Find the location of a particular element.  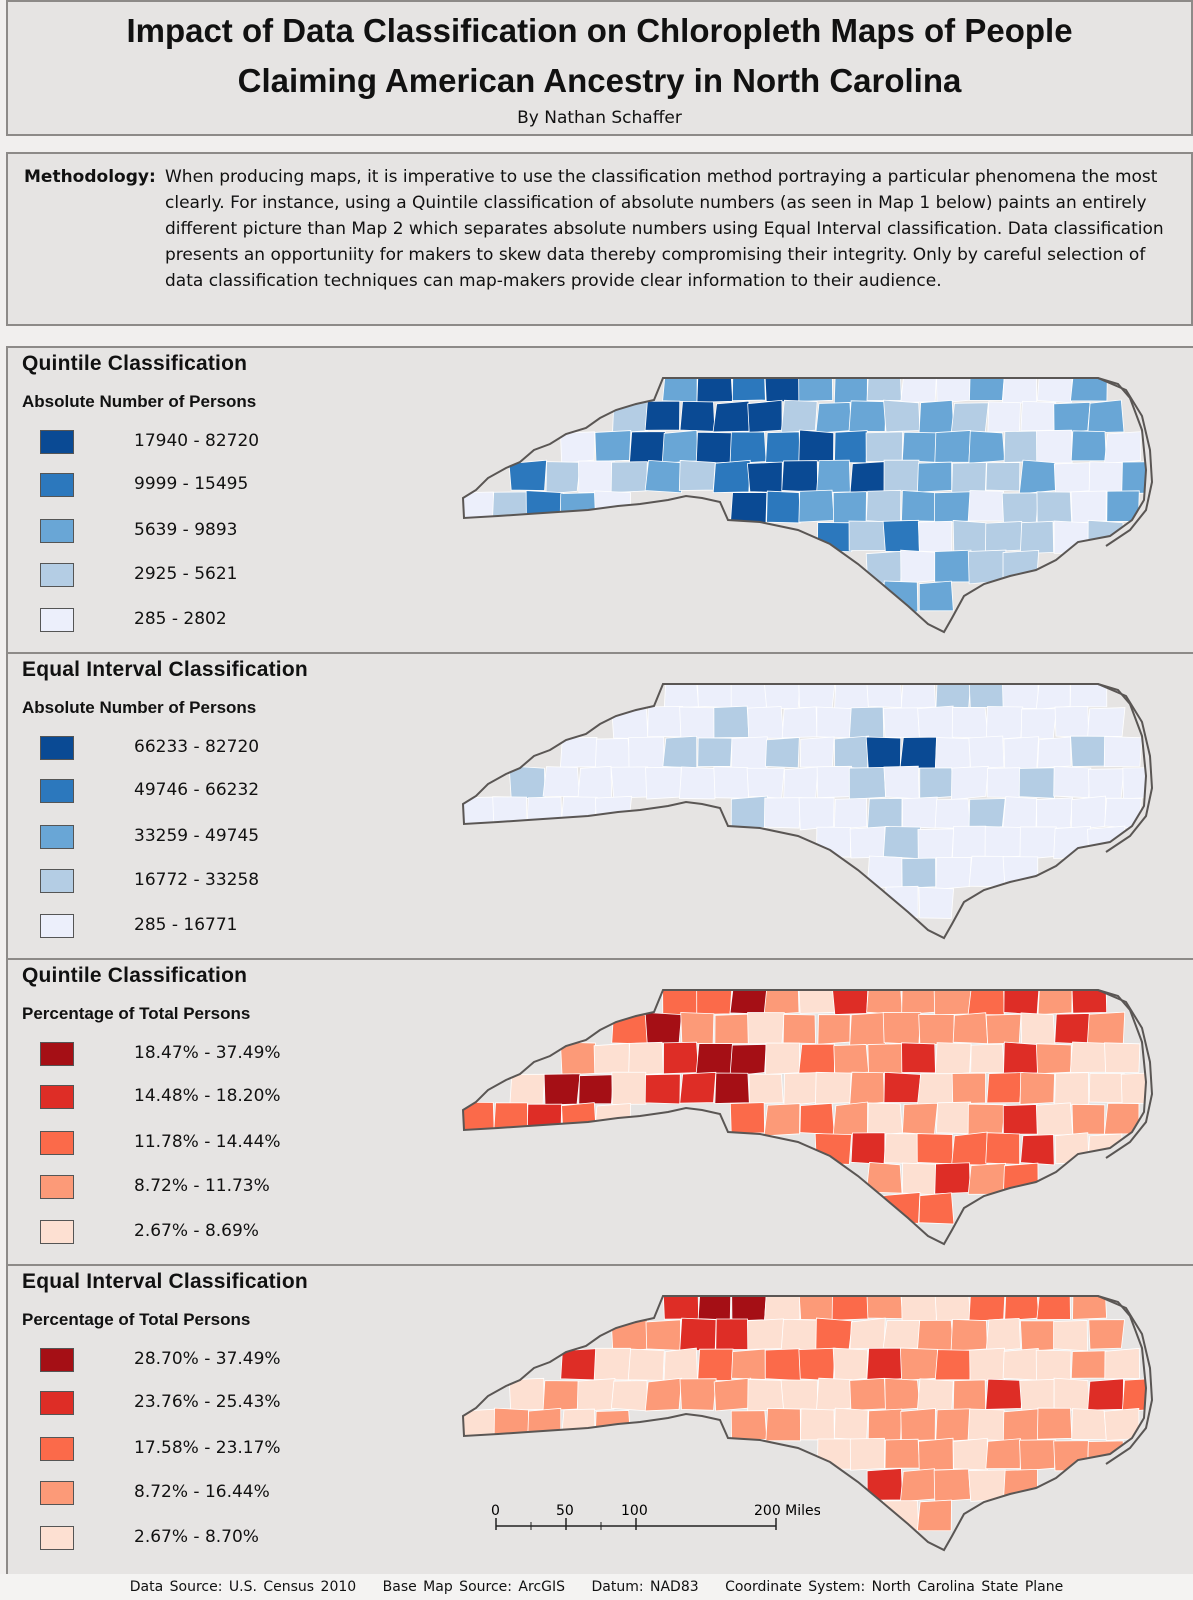

legend-label: 18.47% - 37.49% is located at coordinates (207, 1053).